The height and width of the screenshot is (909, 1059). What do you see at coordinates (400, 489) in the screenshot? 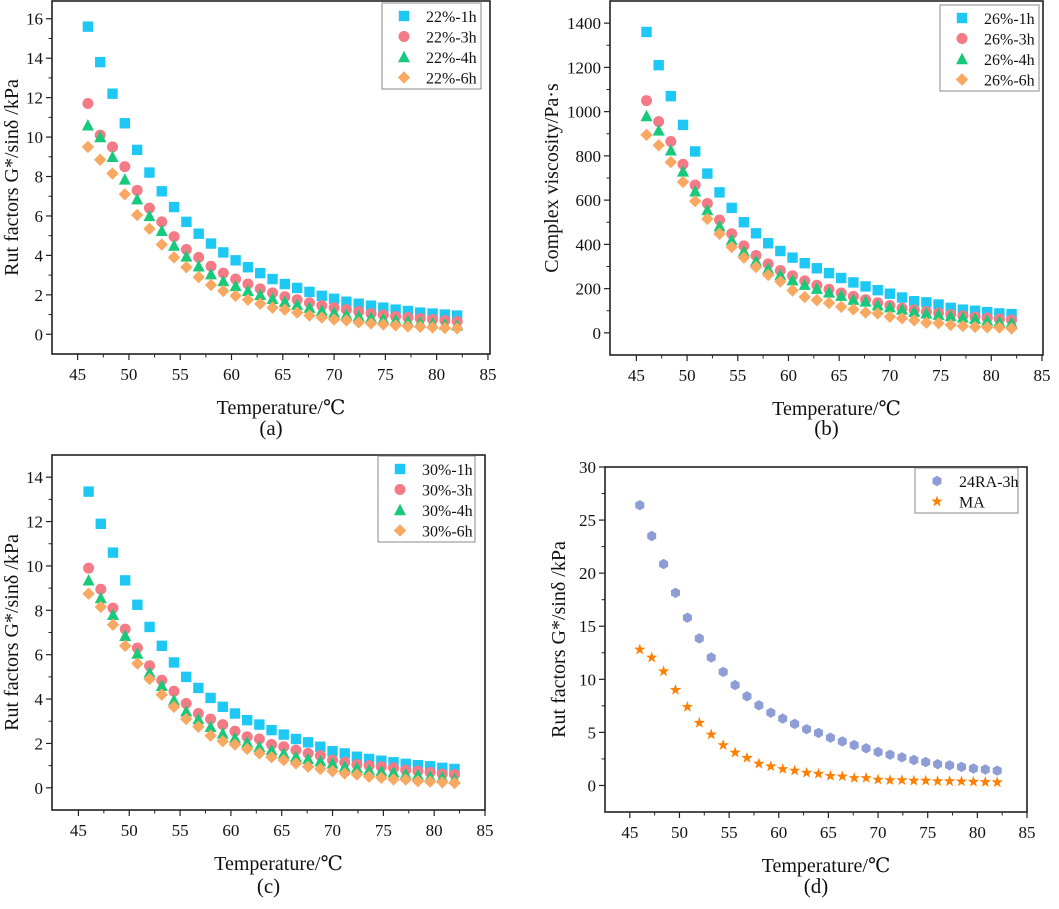
I see `legend-marker-circle` at bounding box center [400, 489].